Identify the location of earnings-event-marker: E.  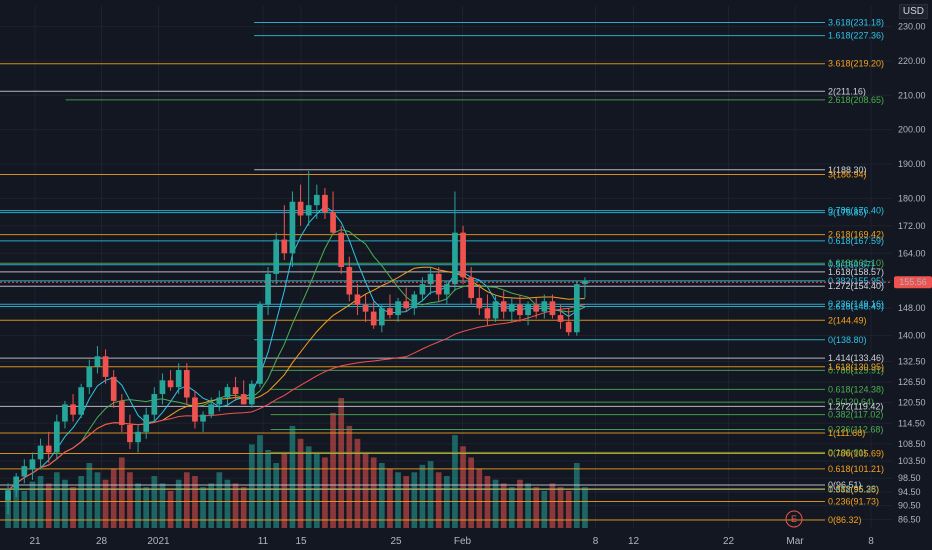
(794, 519).